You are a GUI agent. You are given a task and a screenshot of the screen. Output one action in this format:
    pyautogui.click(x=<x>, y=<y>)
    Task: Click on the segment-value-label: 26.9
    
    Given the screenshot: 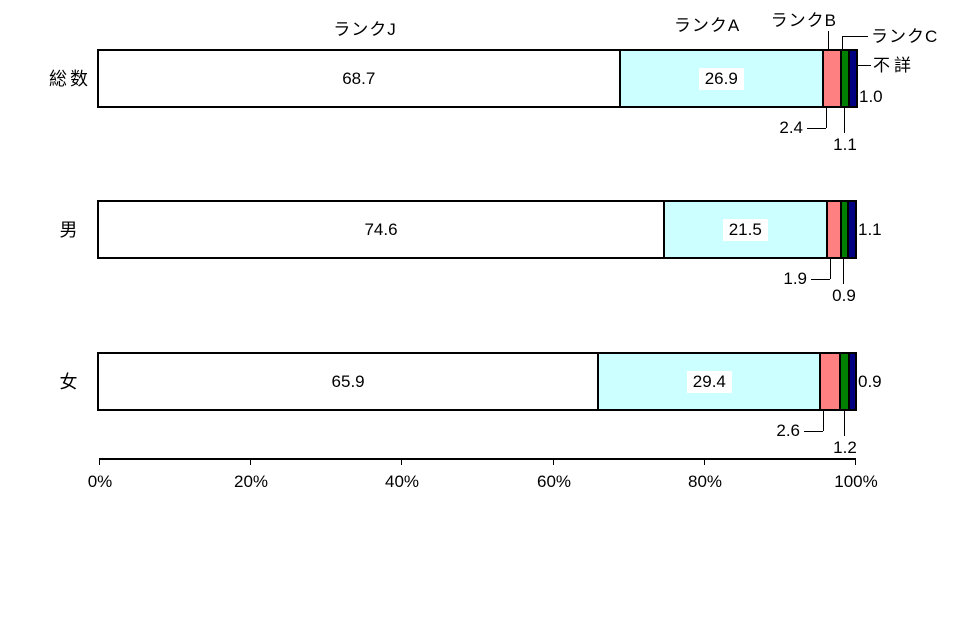 What is the action you would take?
    pyautogui.click(x=721, y=78)
    